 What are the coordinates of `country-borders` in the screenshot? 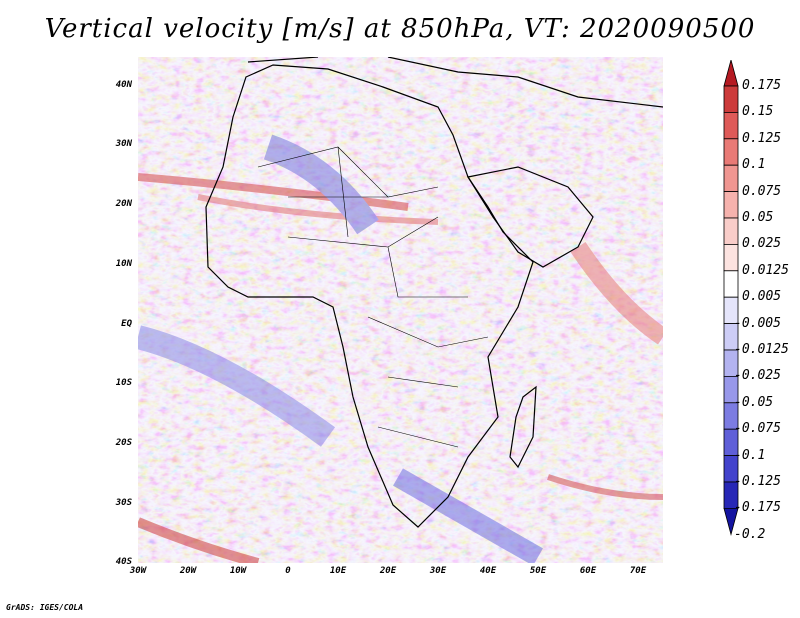 It's located at (373, 297).